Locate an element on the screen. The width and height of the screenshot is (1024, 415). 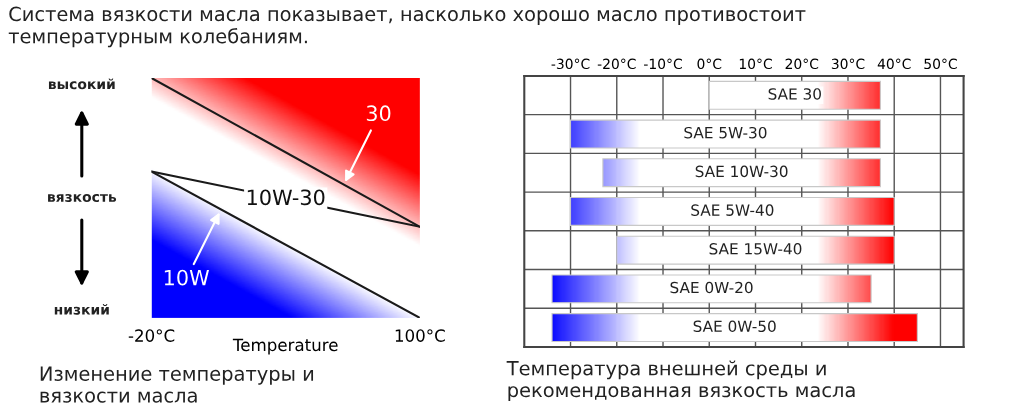
text: высокий is located at coordinates (81, 84).